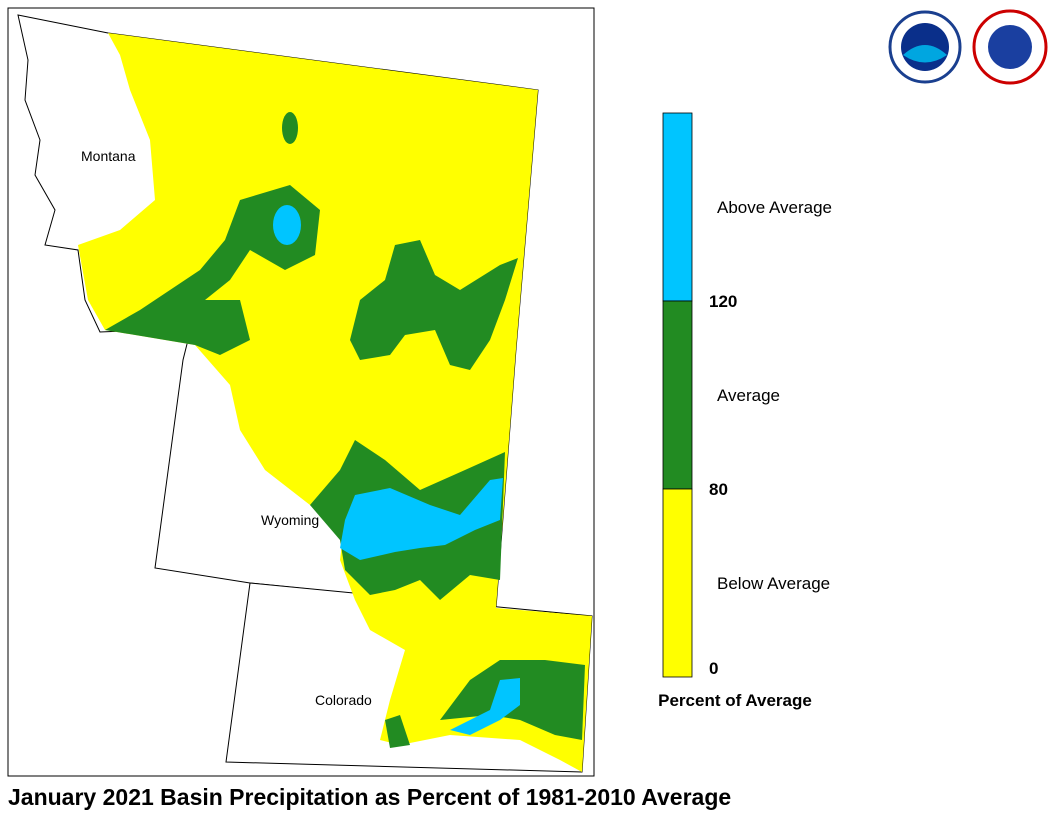 This screenshot has height=822, width=1054. What do you see at coordinates (774, 207) in the screenshot?
I see `legend-label: Above Average` at bounding box center [774, 207].